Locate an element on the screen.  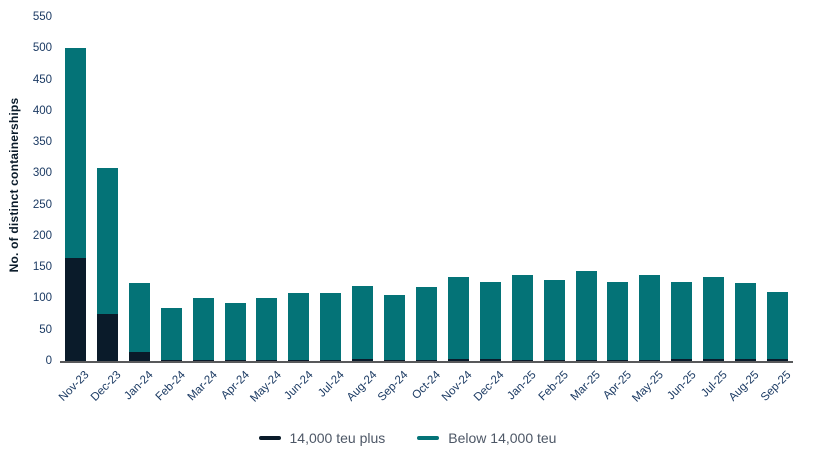
y-tick-label: 200 is located at coordinates (42, 235).